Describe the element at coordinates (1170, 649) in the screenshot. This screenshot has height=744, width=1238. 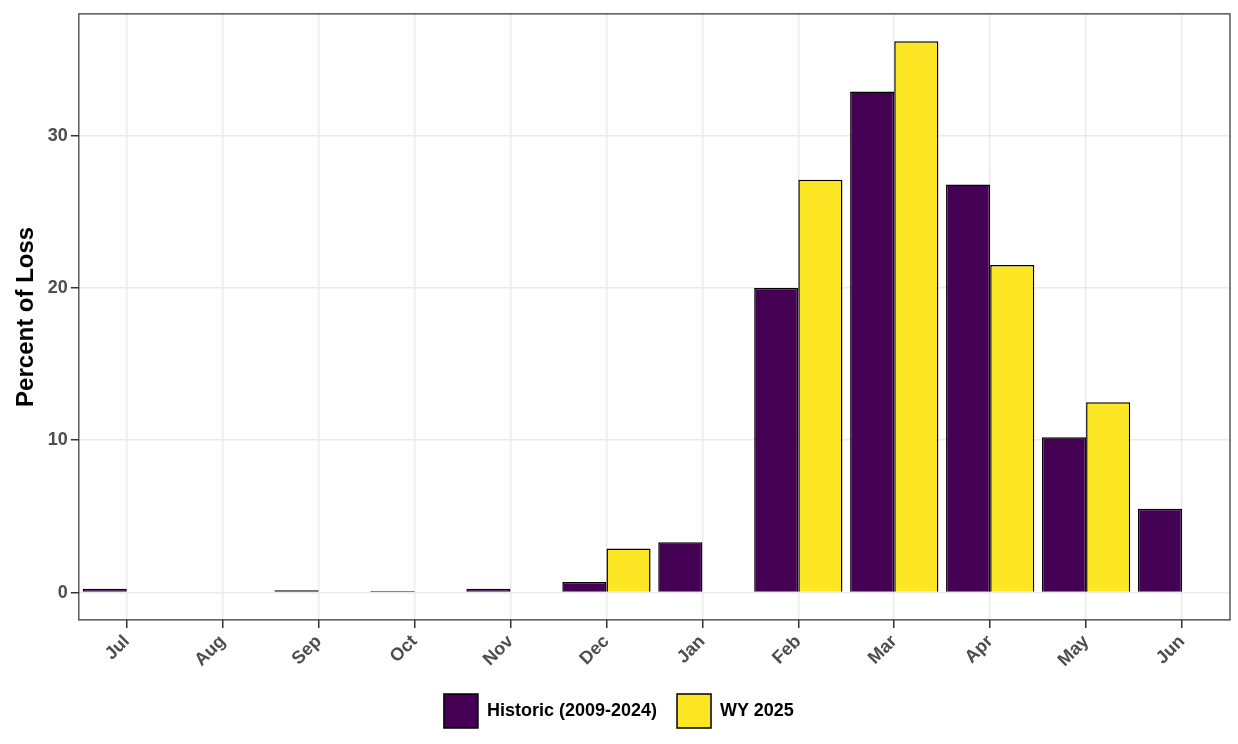
I see `x-tick-label: Jun` at that location.